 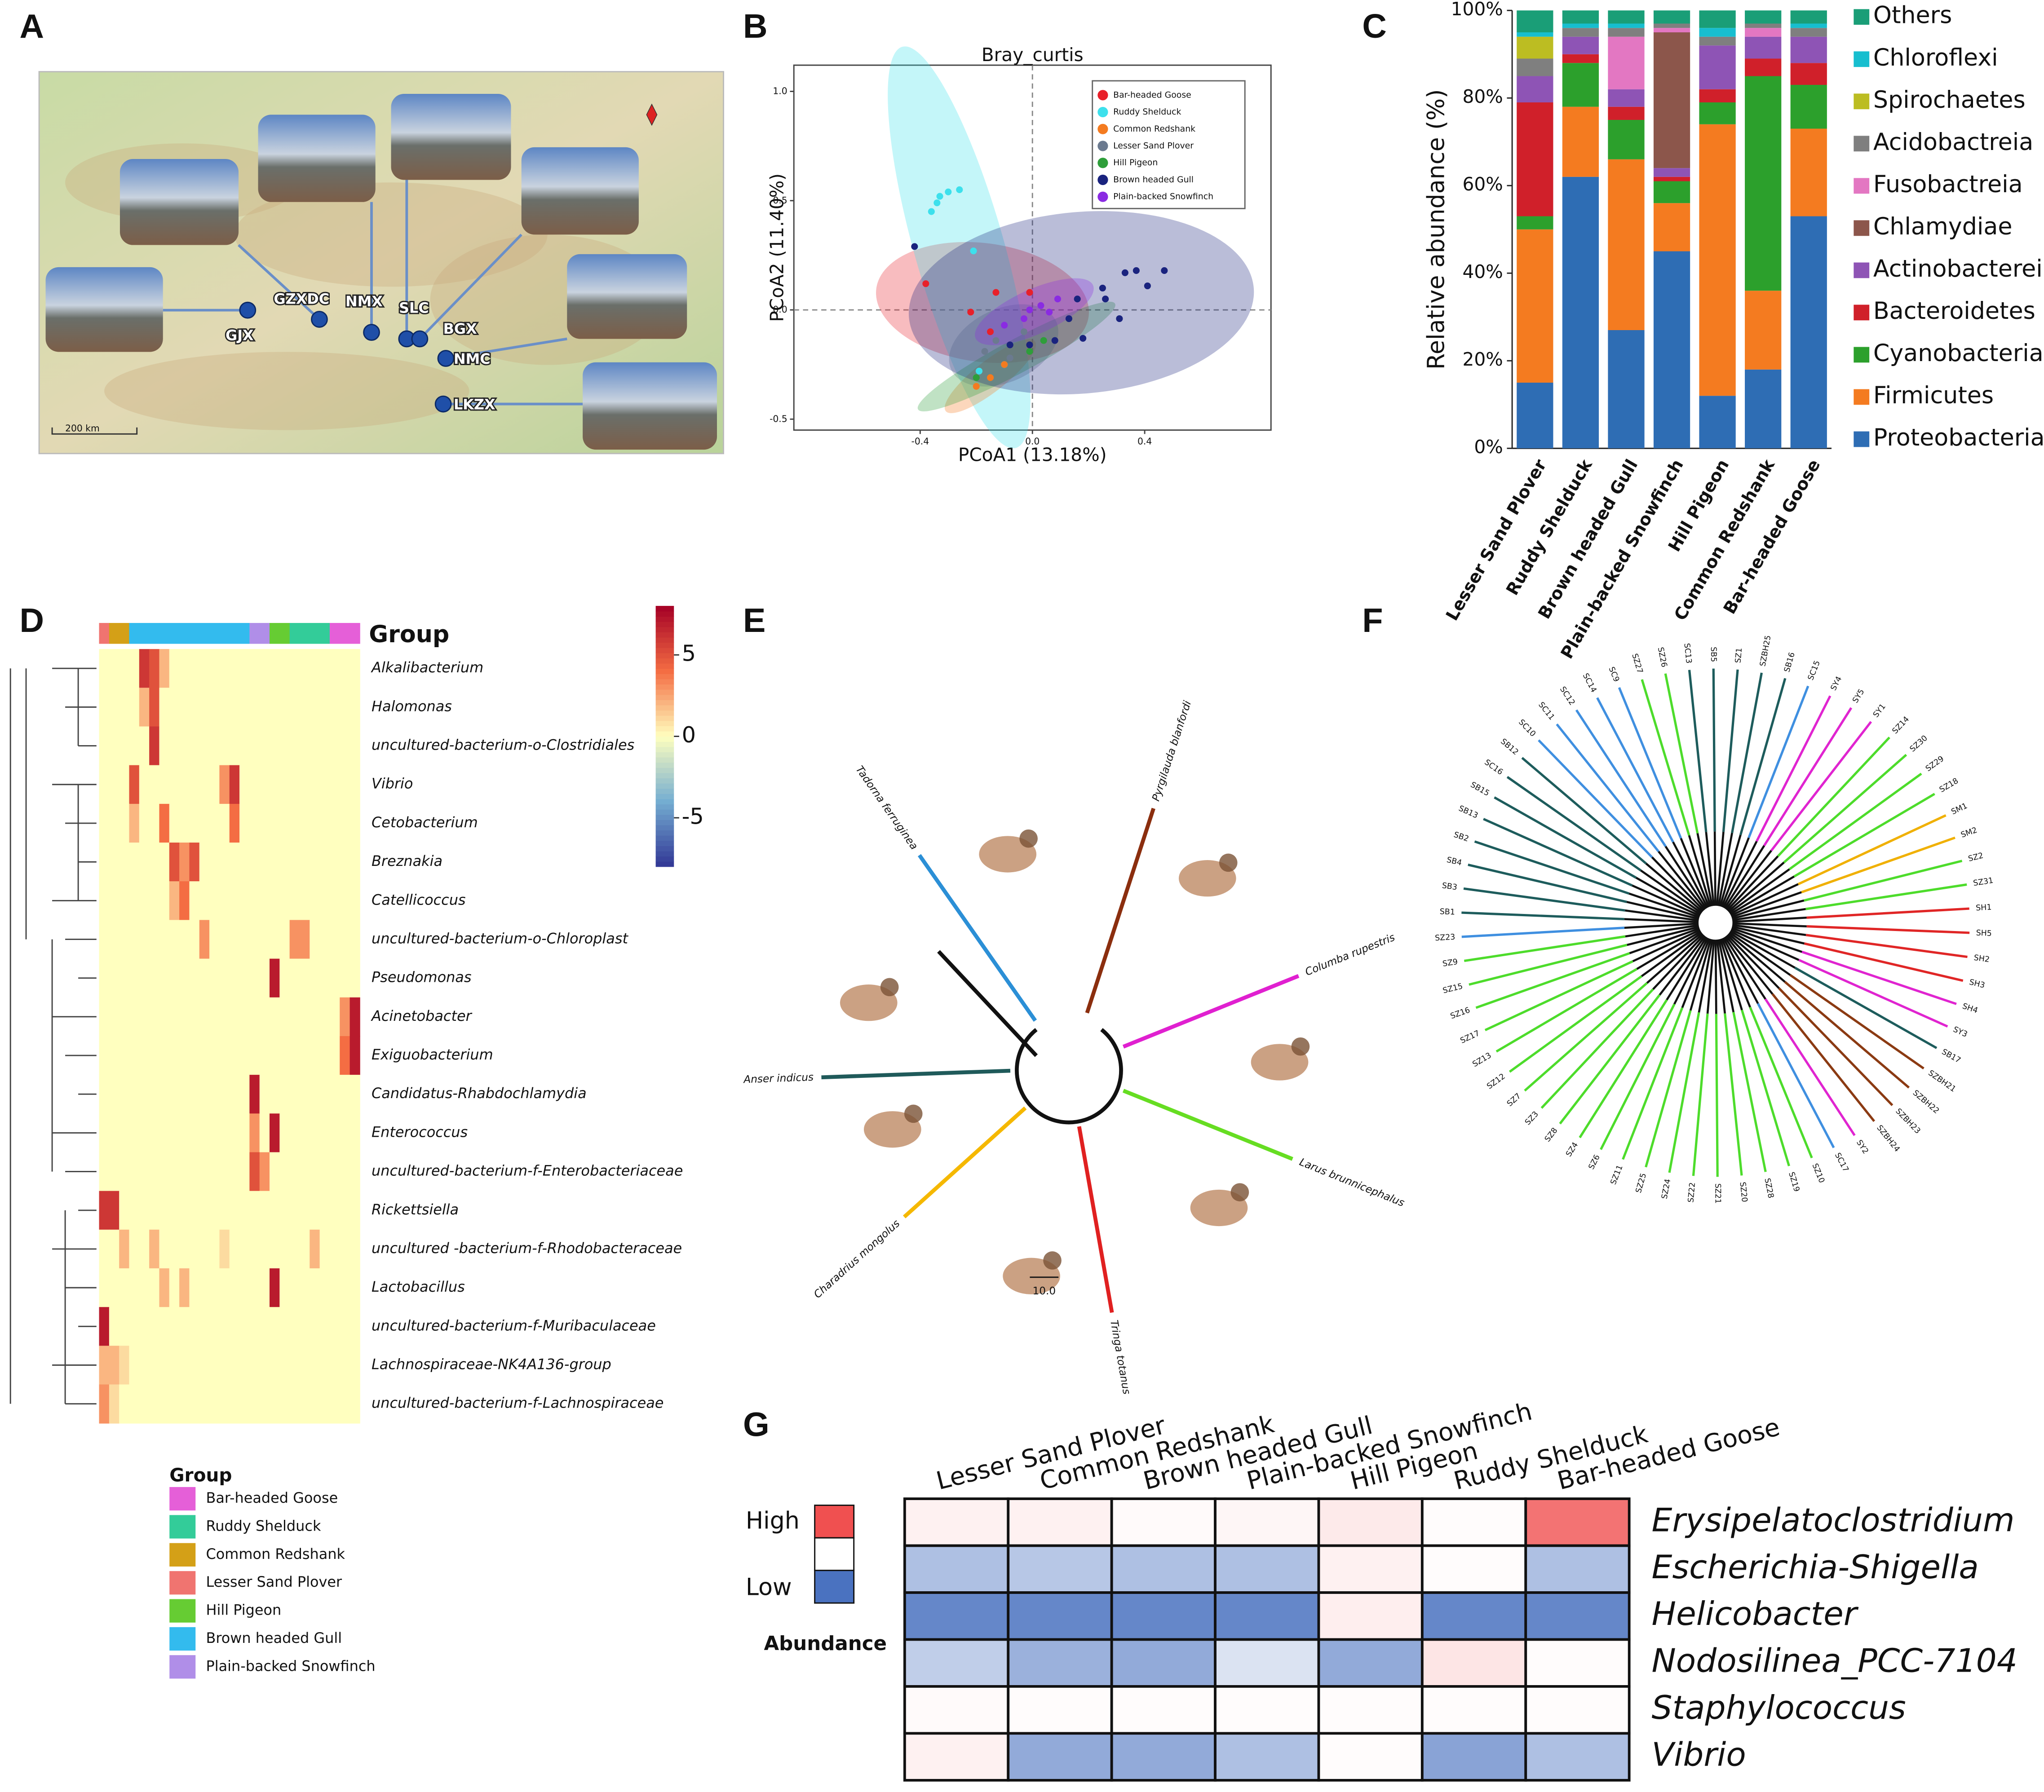 What do you see at coordinates (414, 308) in the screenshot?
I see `site-label: SLC` at bounding box center [414, 308].